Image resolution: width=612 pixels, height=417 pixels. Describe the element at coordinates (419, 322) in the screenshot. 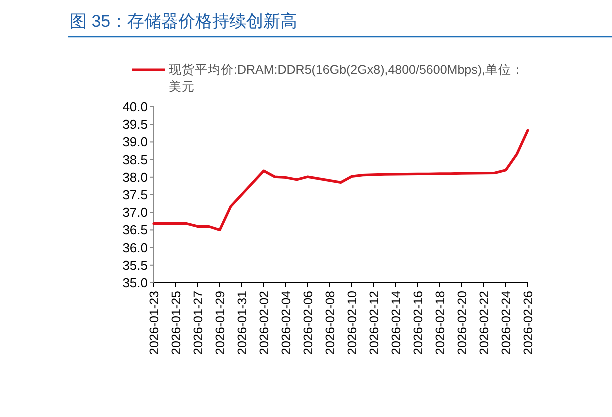

I see `x-tick-label: 2026-02-16` at that location.